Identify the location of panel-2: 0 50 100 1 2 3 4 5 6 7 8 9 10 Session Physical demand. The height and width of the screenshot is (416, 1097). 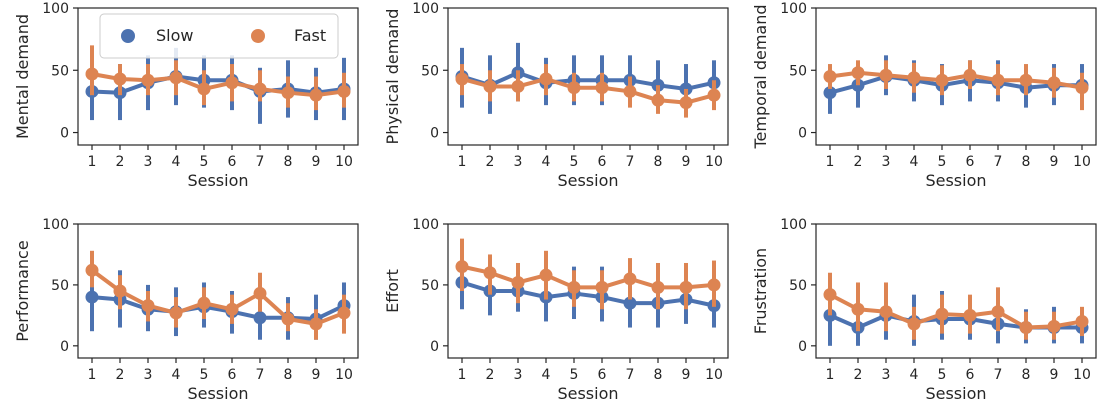
(556, 95).